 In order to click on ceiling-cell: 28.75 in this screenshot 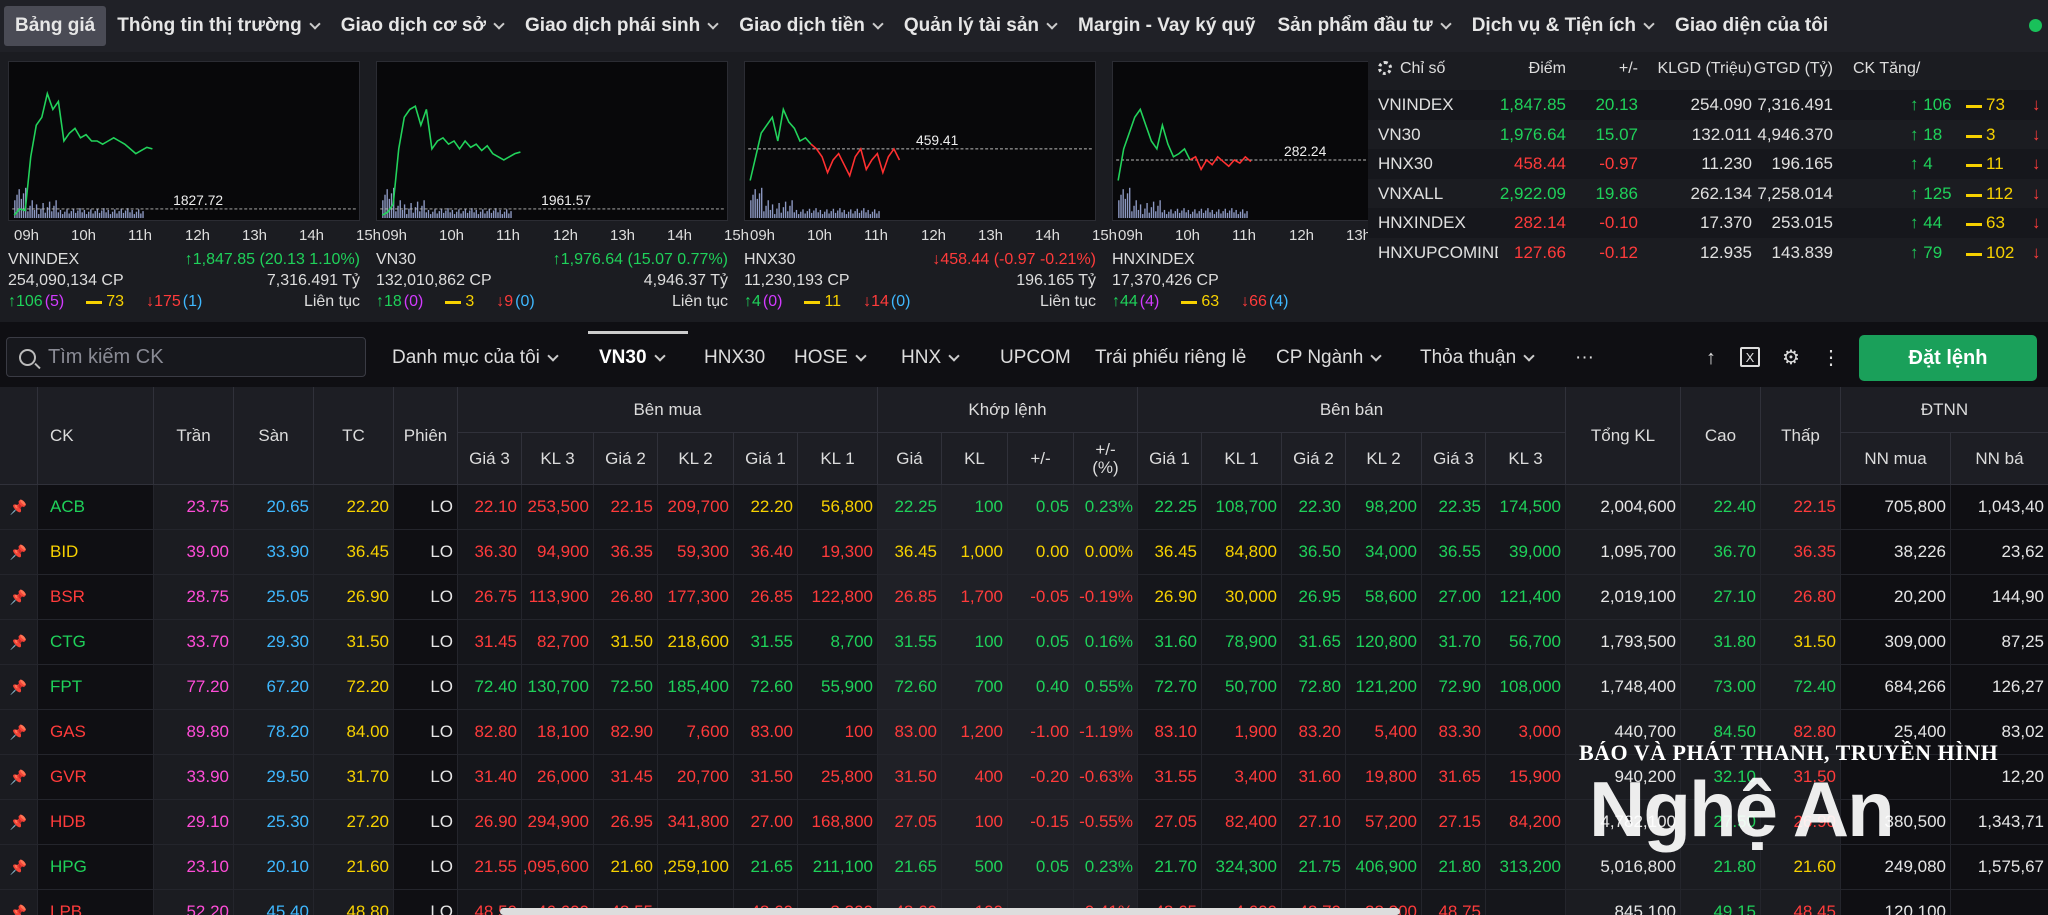, I will do `click(194, 597)`.